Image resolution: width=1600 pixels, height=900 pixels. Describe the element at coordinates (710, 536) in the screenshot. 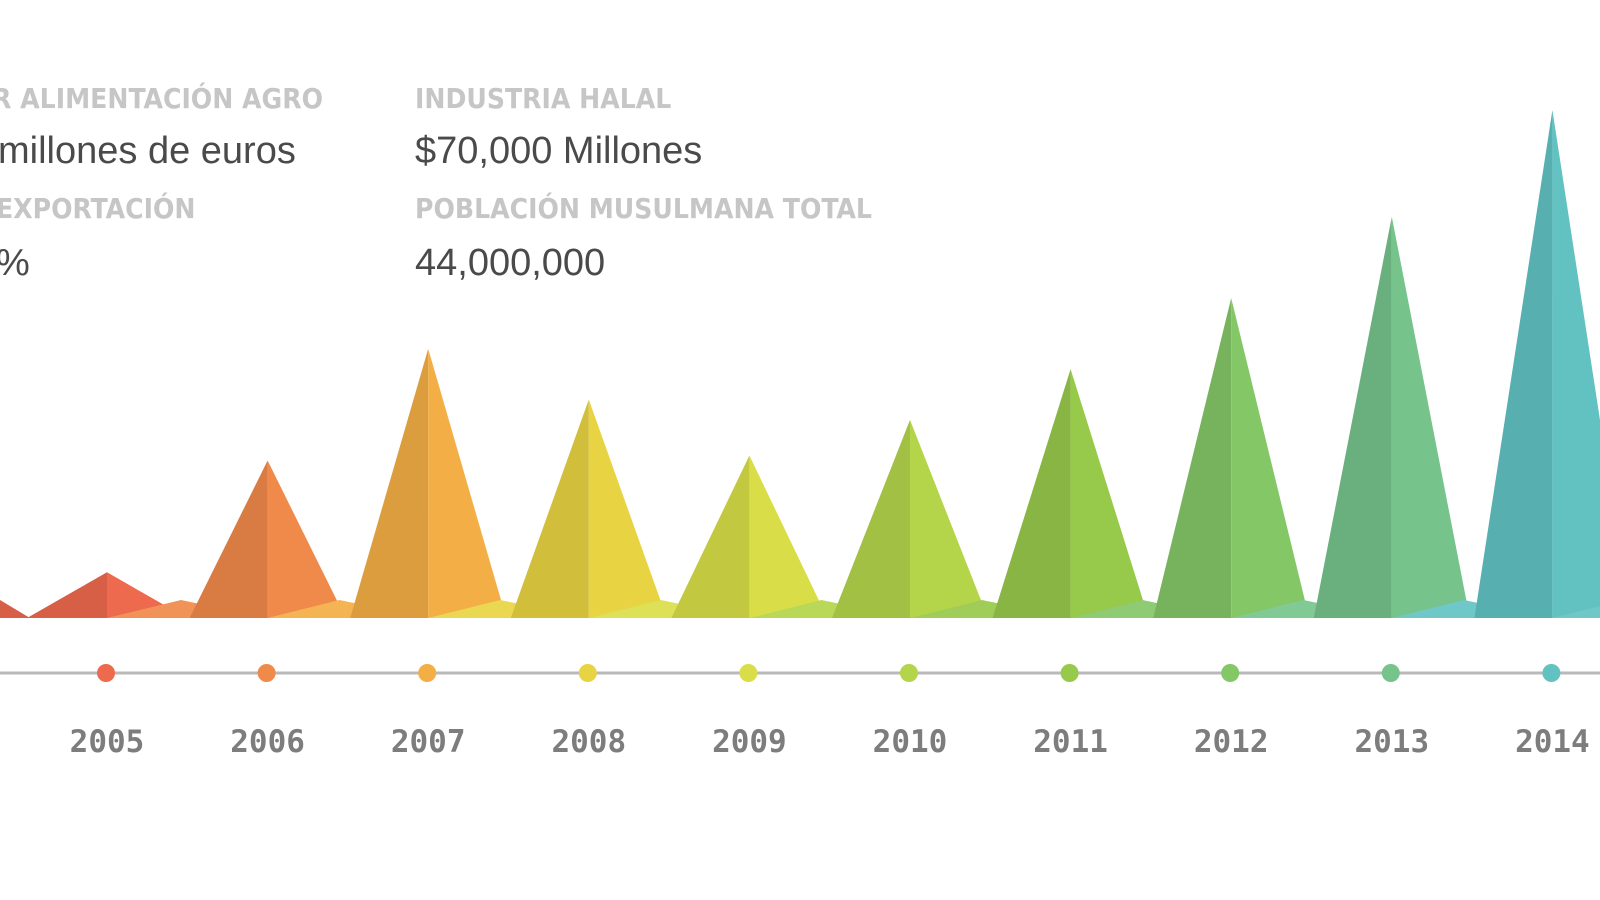

I see `peak-left-face-2009` at that location.